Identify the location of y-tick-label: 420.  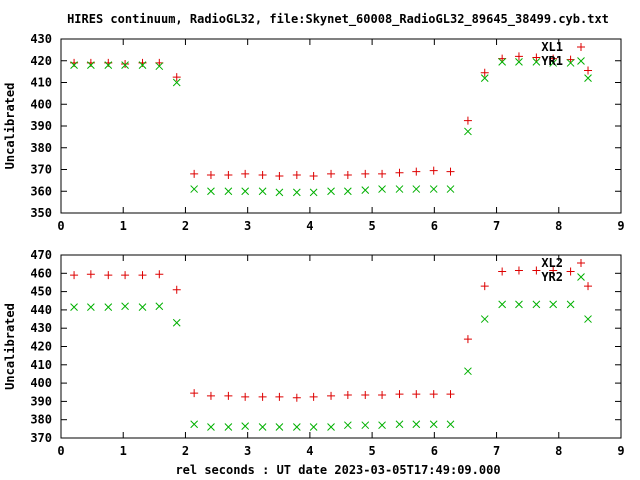
(41, 61).